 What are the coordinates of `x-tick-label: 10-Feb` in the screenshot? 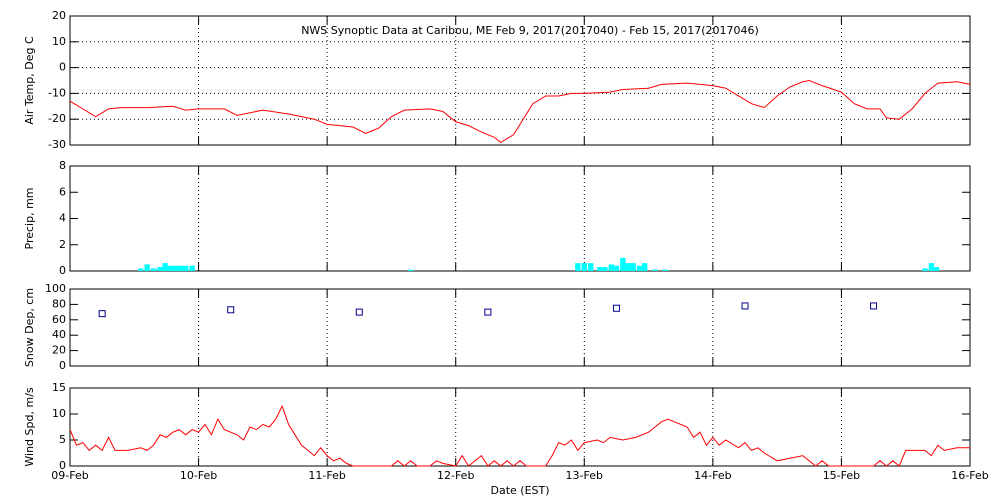 It's located at (198, 475).